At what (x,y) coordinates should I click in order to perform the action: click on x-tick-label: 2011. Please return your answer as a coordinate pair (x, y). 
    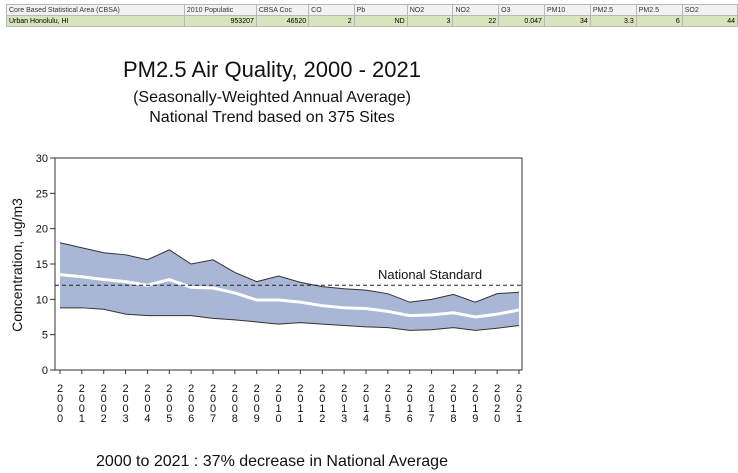
    Looking at the image, I should click on (300, 403).